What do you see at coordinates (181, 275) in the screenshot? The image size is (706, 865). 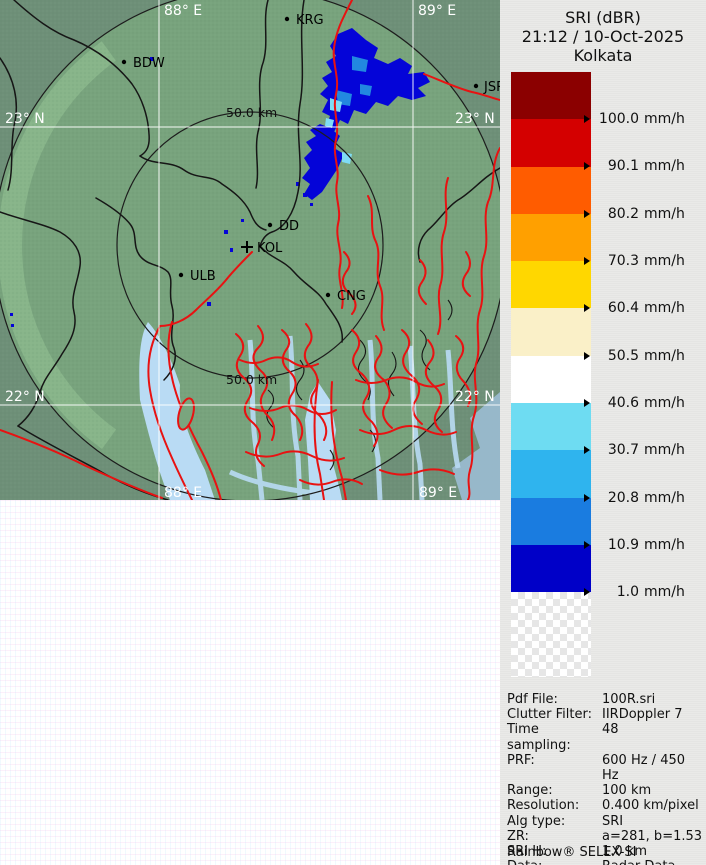 I see `city-dot-ulb` at bounding box center [181, 275].